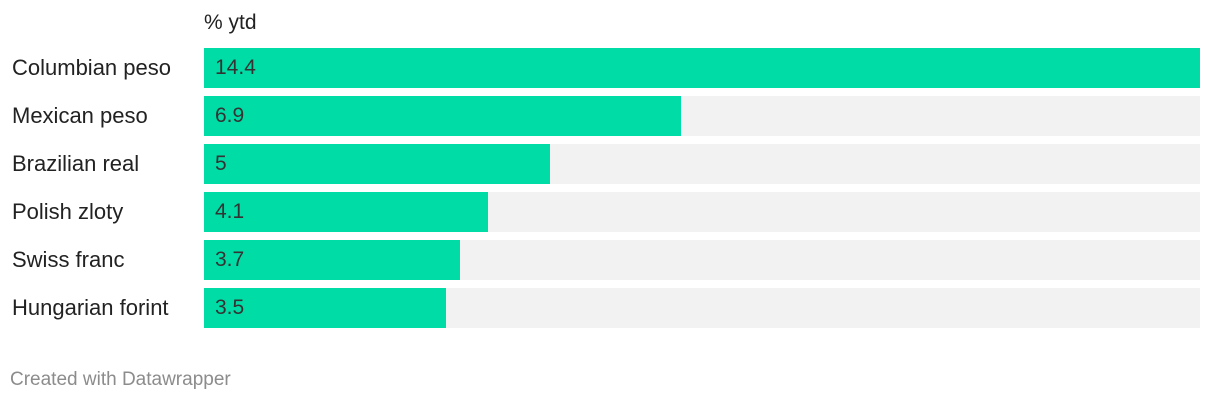 The width and height of the screenshot is (1220, 404). I want to click on bar-row: Hungarian forint 3.5, so click(600, 308).